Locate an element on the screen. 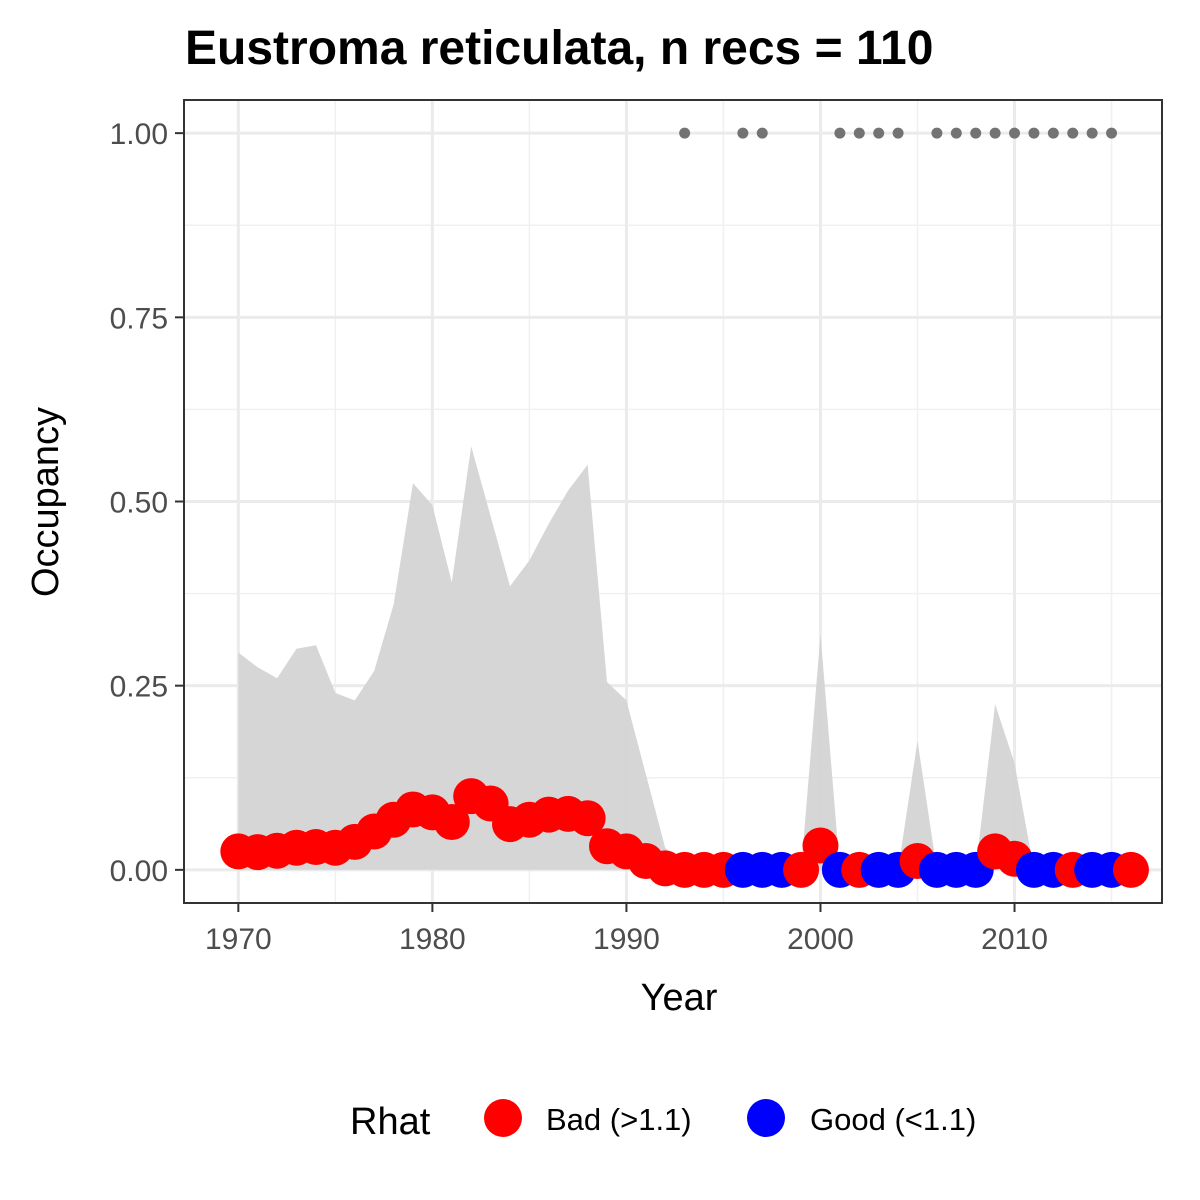  x-axis-title: Year is located at coordinates (679, 998).